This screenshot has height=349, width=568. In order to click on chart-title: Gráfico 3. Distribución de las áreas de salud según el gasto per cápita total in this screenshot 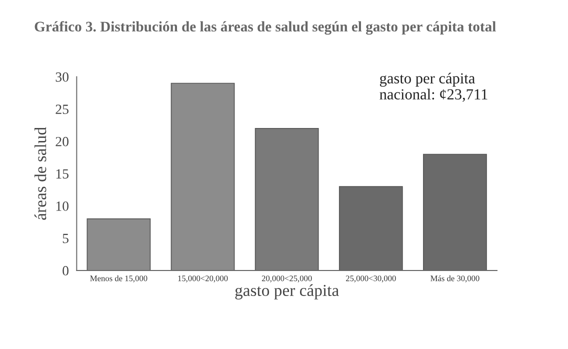, I will do `click(265, 28)`.